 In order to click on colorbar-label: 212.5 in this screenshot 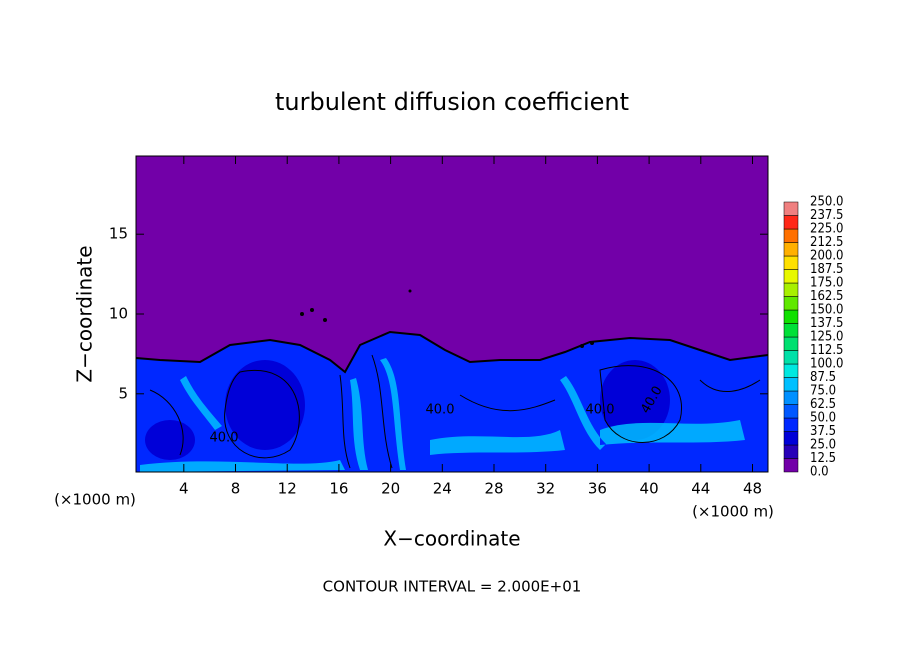, I will do `click(826, 242)`.